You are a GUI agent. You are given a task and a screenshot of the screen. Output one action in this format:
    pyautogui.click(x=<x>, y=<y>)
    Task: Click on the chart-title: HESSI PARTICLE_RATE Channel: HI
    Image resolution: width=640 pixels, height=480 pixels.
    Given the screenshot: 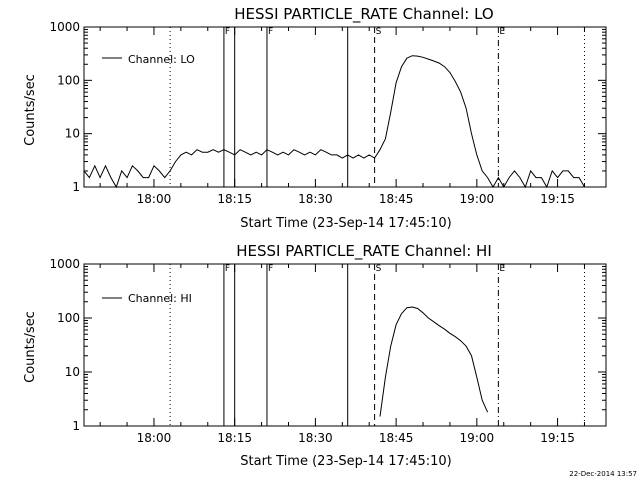 What is the action you would take?
    pyautogui.click(x=364, y=251)
    